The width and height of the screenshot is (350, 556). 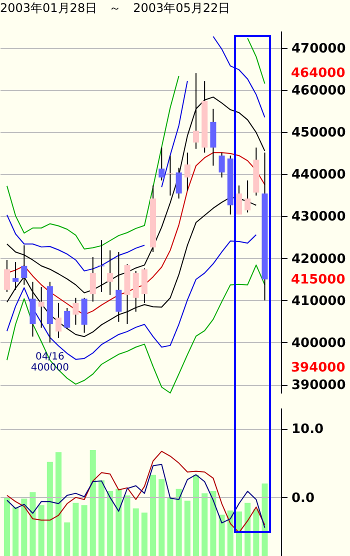 I want to click on y-tick-label: 394000, so click(x=318, y=368).